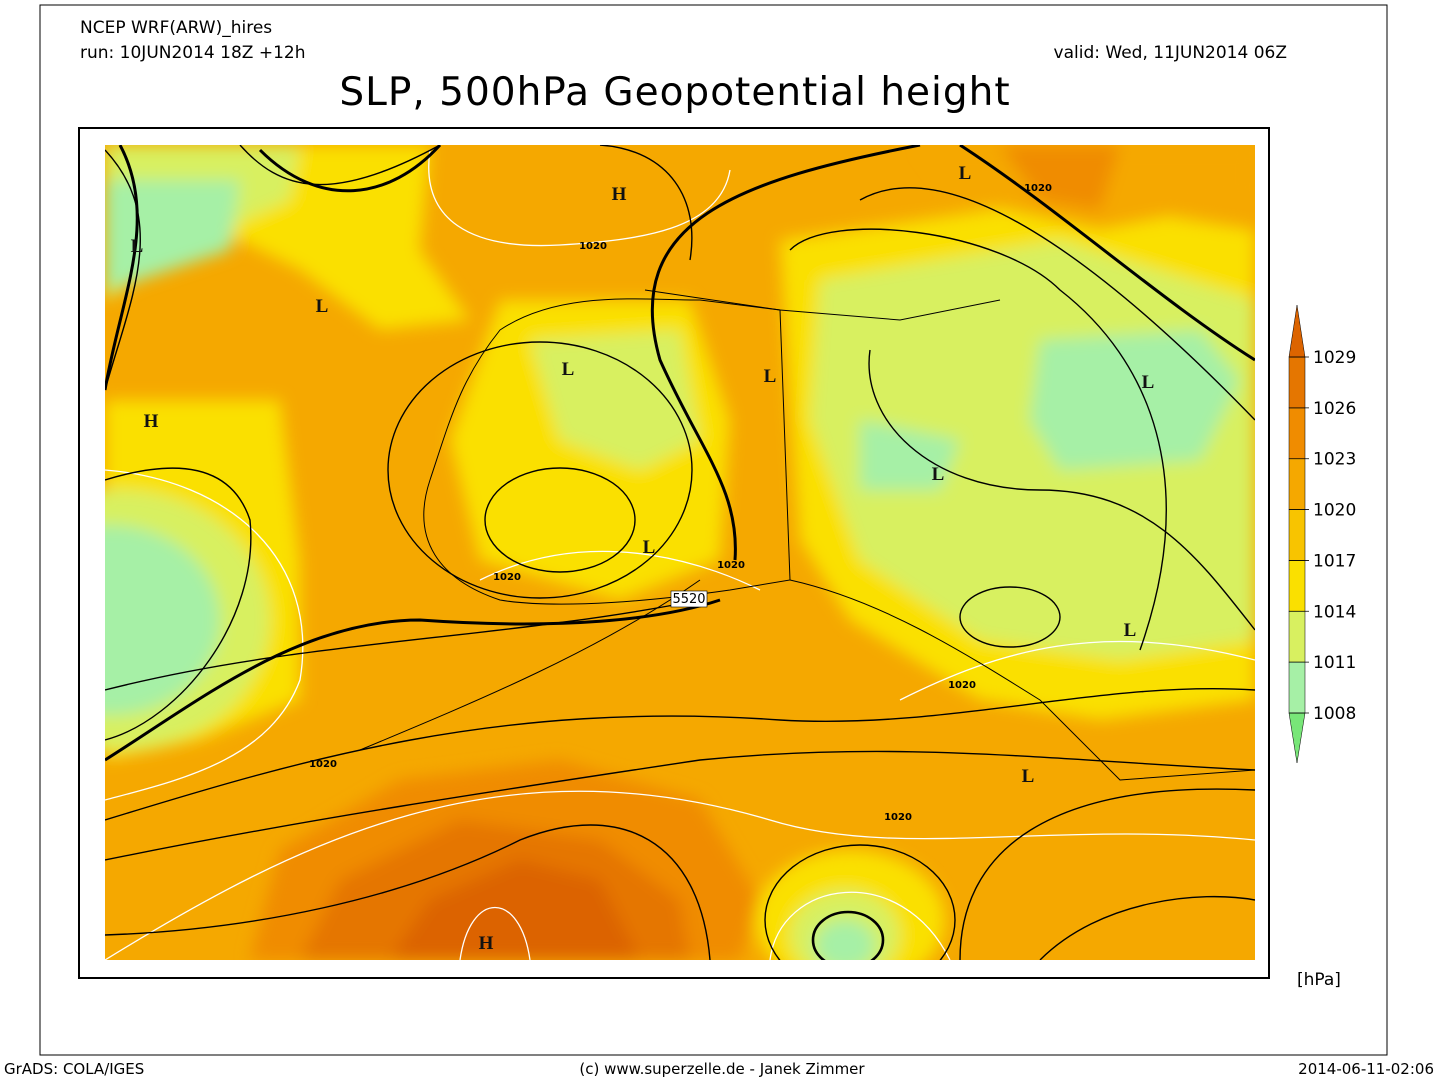 The width and height of the screenshot is (1440, 1080). What do you see at coordinates (1334, 663) in the screenshot?
I see `colorbar-tick-label: 1011` at bounding box center [1334, 663].